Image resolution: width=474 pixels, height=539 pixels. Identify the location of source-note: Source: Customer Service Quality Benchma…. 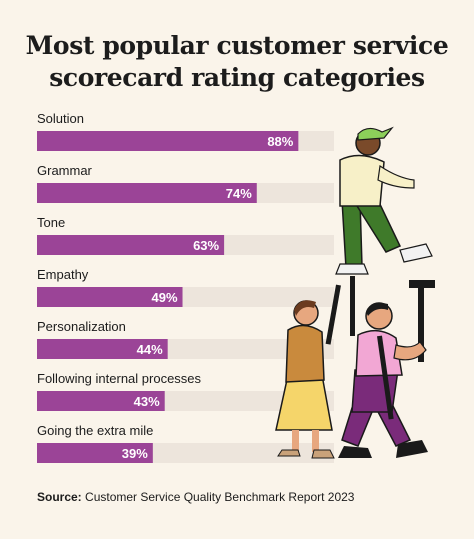
(195, 497).